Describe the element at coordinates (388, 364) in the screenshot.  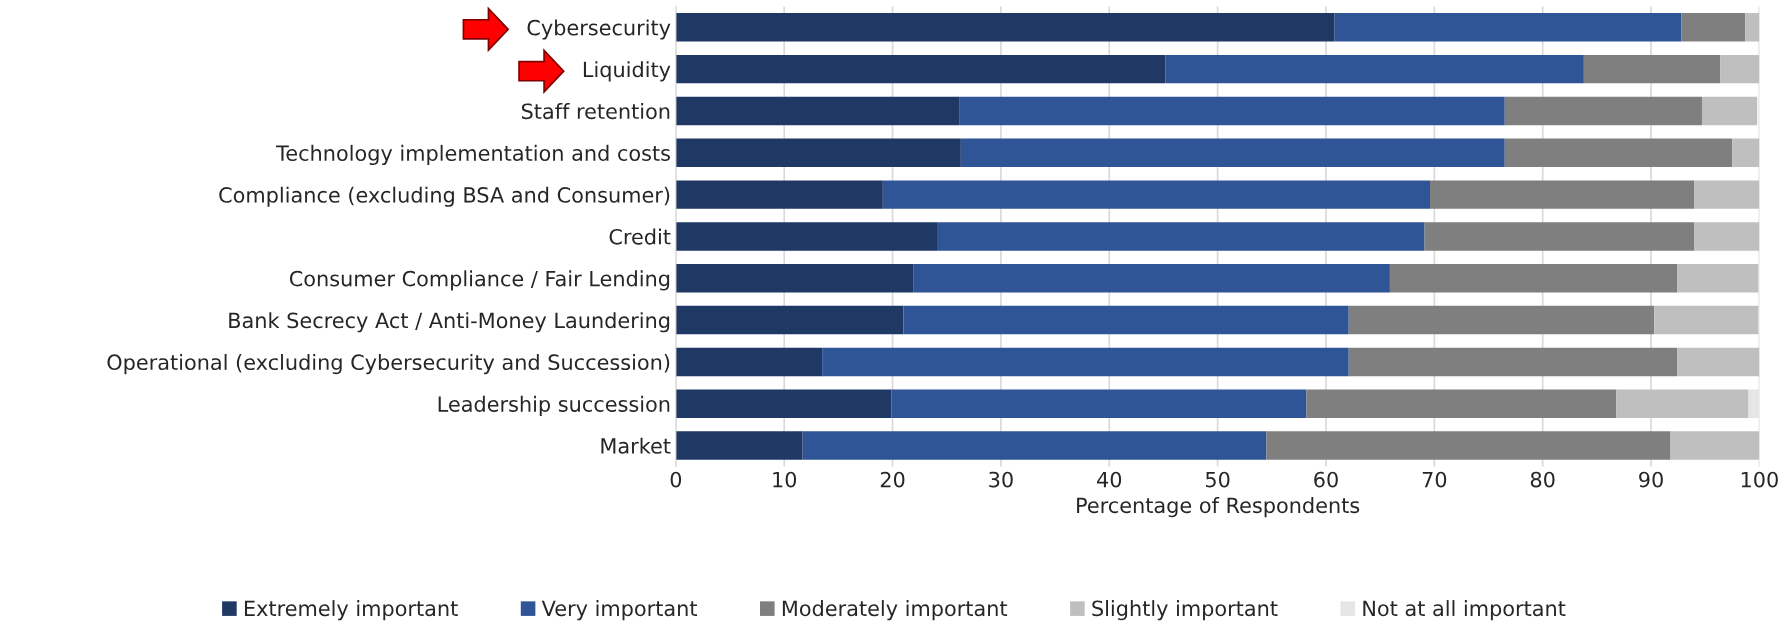
I see `y-tick-label: Operational (excluding Cybersecurity and Succession)` at that location.